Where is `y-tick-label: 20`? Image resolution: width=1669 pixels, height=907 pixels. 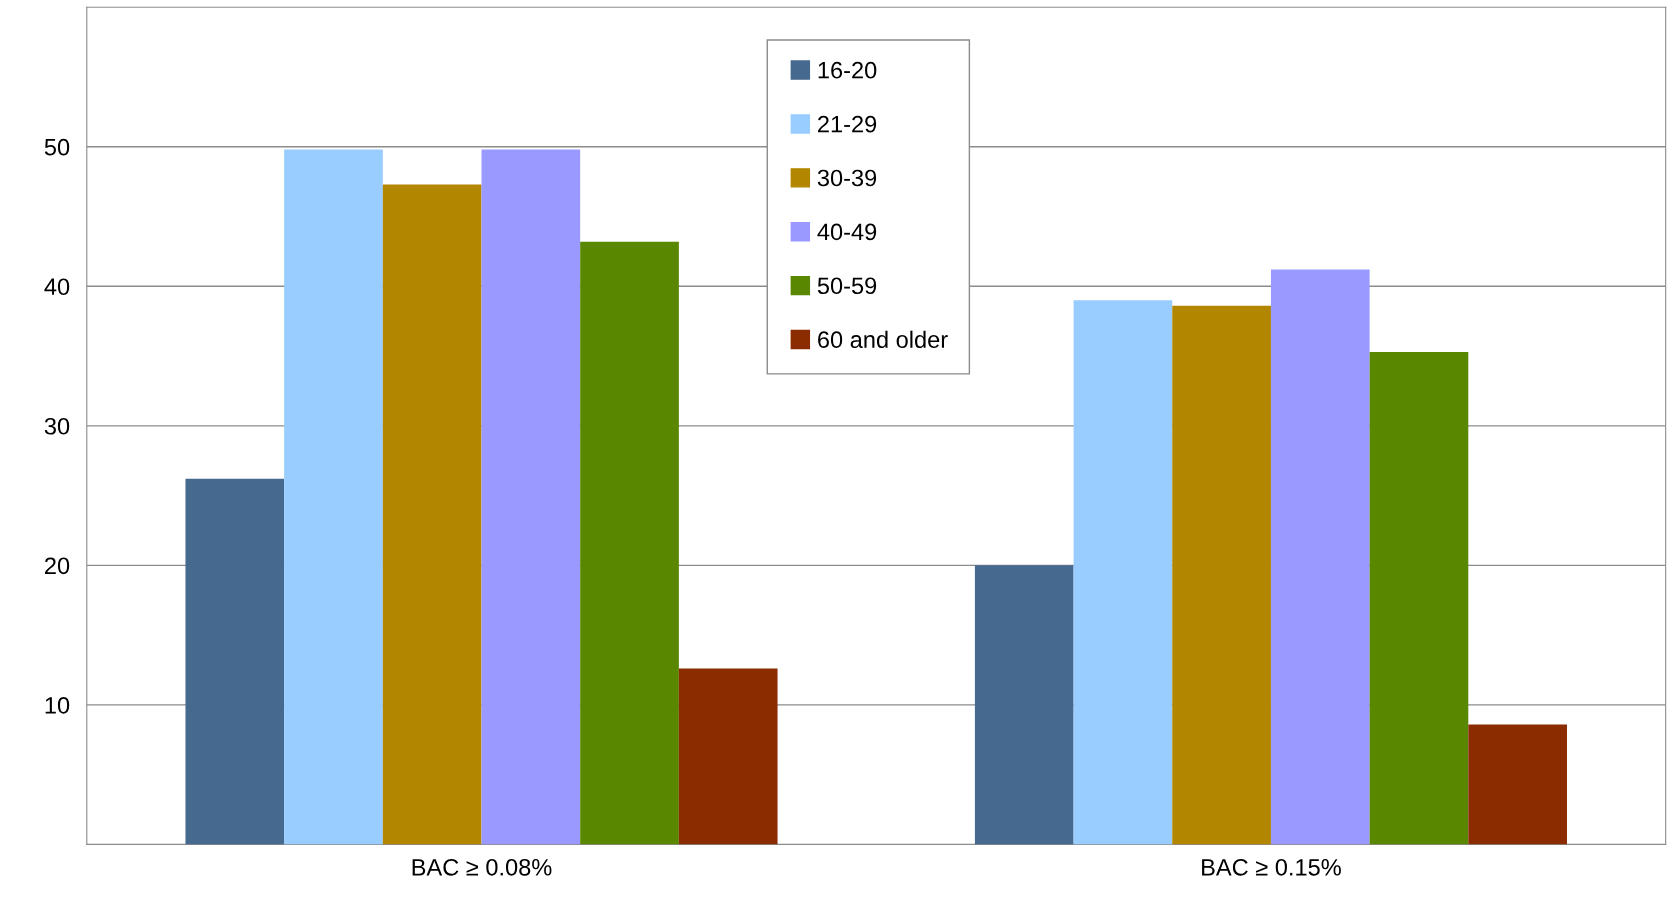 y-tick-label: 20 is located at coordinates (57, 566).